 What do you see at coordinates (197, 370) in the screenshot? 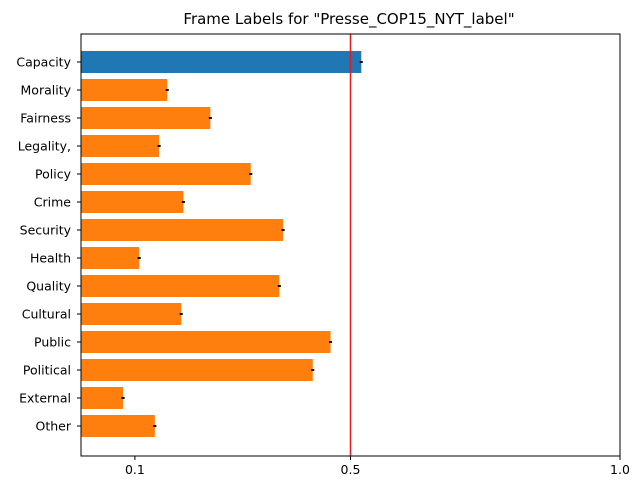
I see `bar-political` at bounding box center [197, 370].